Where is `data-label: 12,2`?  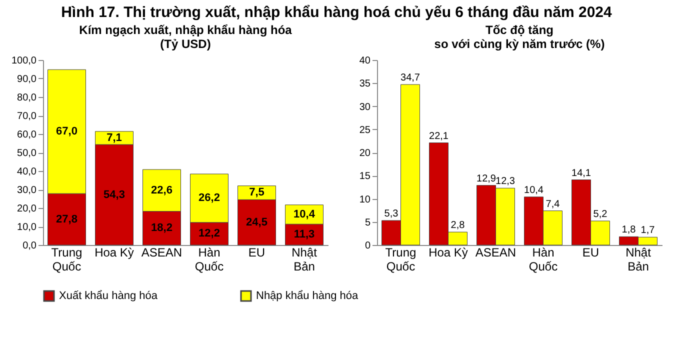 data-label: 12,2 is located at coordinates (209, 234).